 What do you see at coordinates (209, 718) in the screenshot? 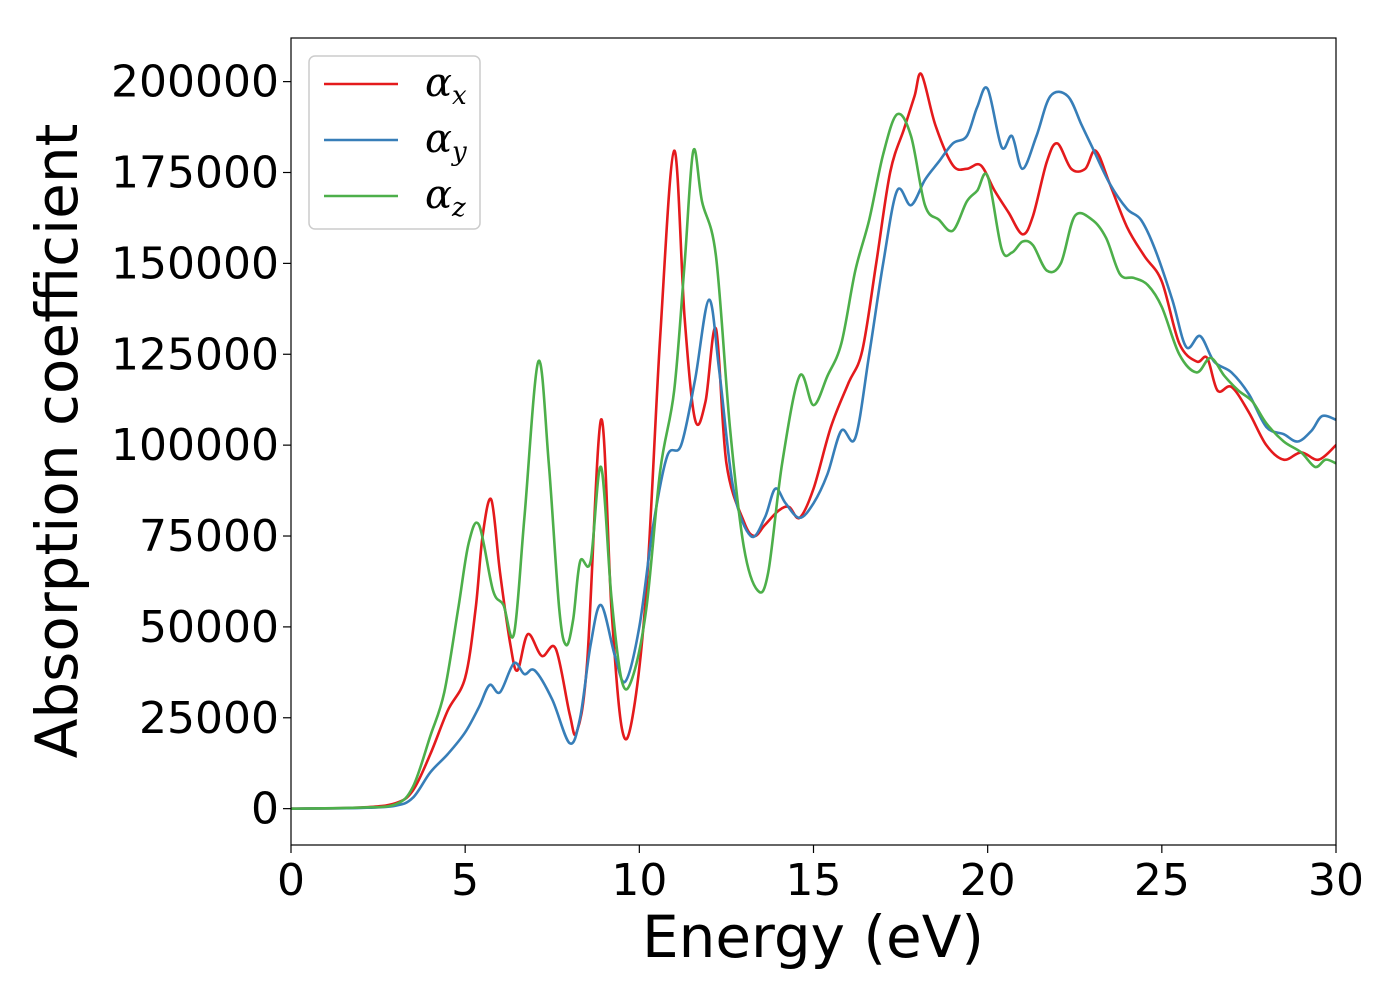
I see `y-tick-label: 25000` at bounding box center [209, 718].